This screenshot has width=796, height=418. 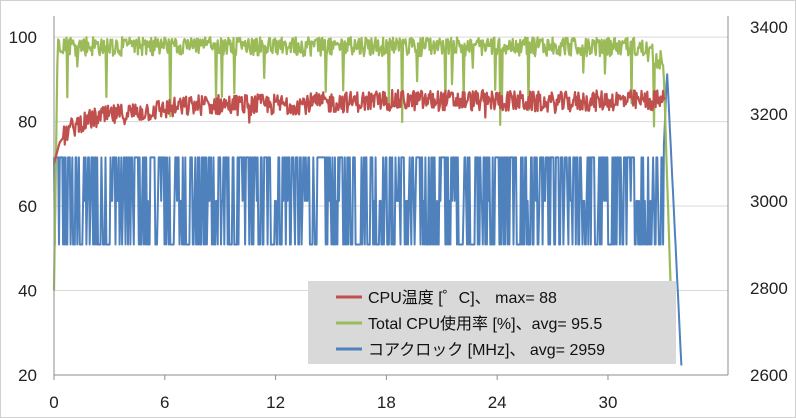 What do you see at coordinates (497, 402) in the screenshot?
I see `x-tick-label: 24` at bounding box center [497, 402].